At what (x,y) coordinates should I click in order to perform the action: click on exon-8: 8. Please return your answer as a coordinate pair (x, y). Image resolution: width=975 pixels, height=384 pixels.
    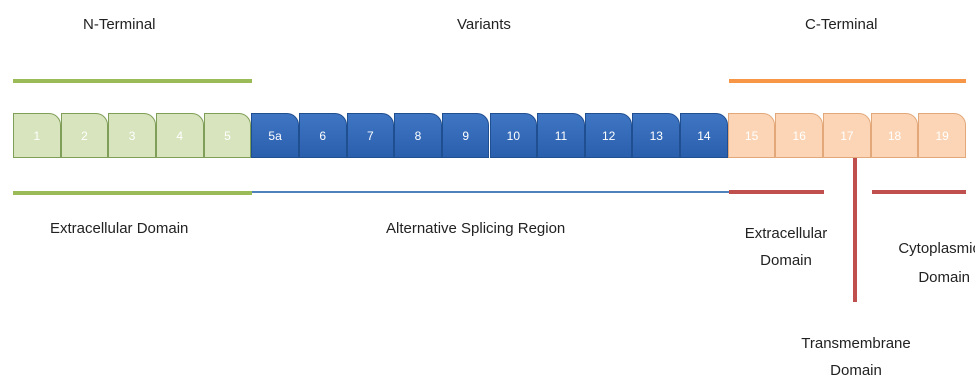
    Looking at the image, I should click on (418, 135).